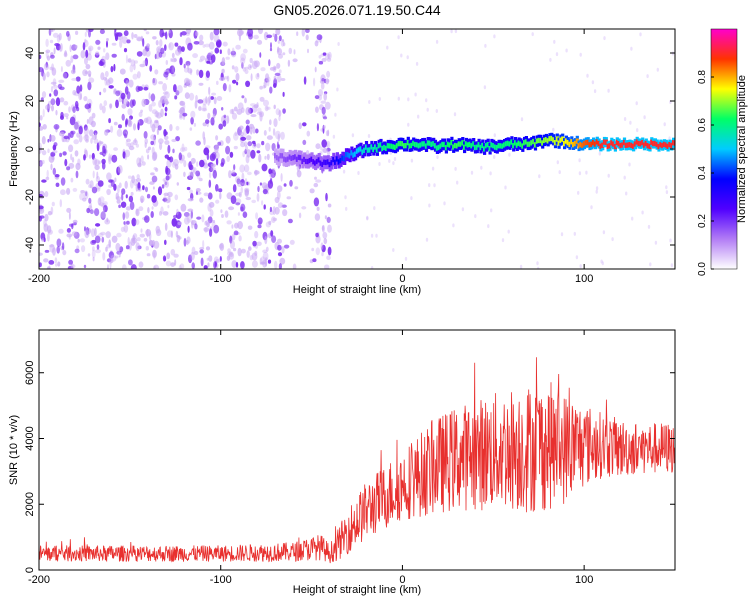 The image size is (750, 600). Describe the element at coordinates (30, 149) in the screenshot. I see `spectrogram-y-tick-label: 0` at that location.